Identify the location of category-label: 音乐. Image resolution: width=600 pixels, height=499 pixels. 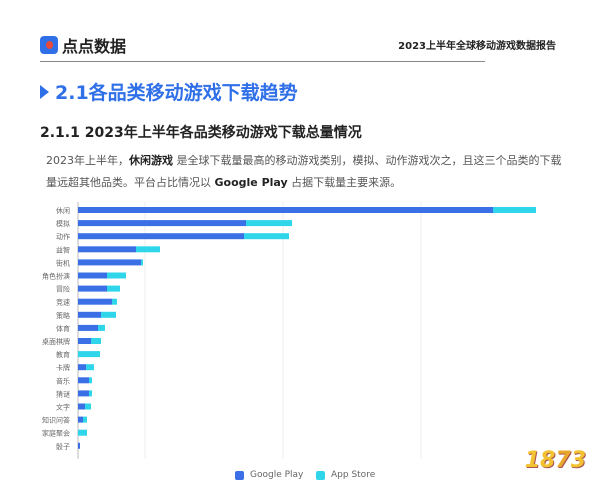
(63, 380).